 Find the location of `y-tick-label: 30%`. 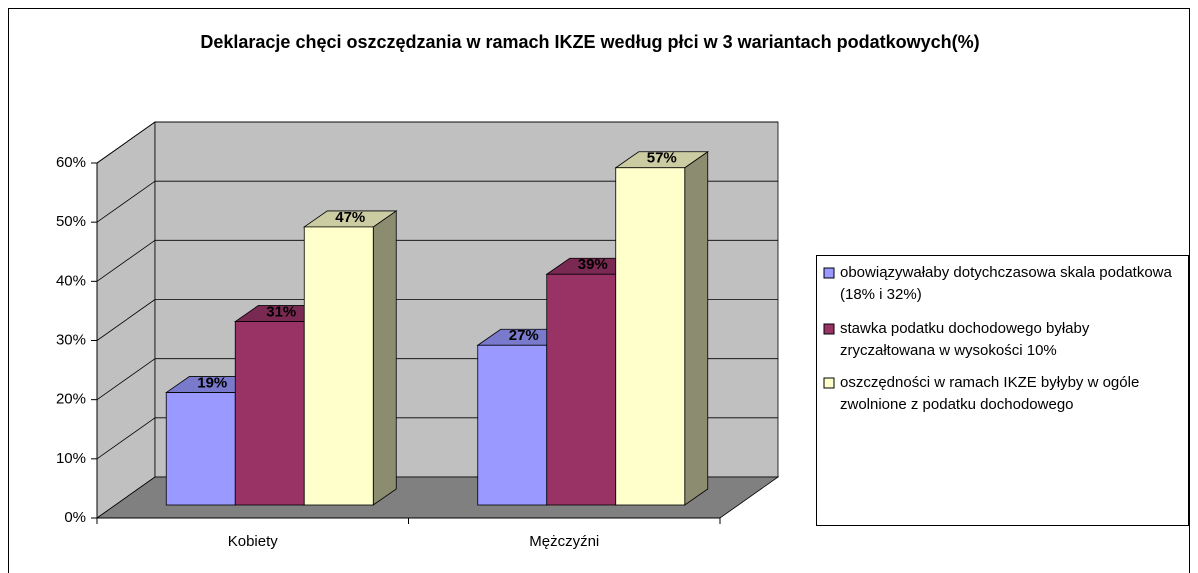

y-tick-label: 30% is located at coordinates (71, 339).